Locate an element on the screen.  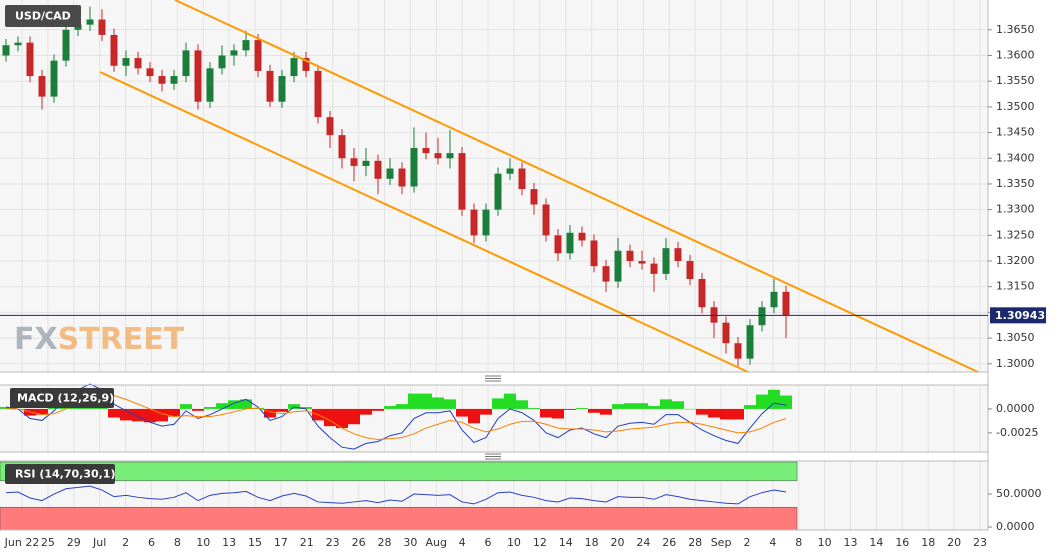
rsi-title: RSI (14,70,30,1) is located at coordinates (65, 474).